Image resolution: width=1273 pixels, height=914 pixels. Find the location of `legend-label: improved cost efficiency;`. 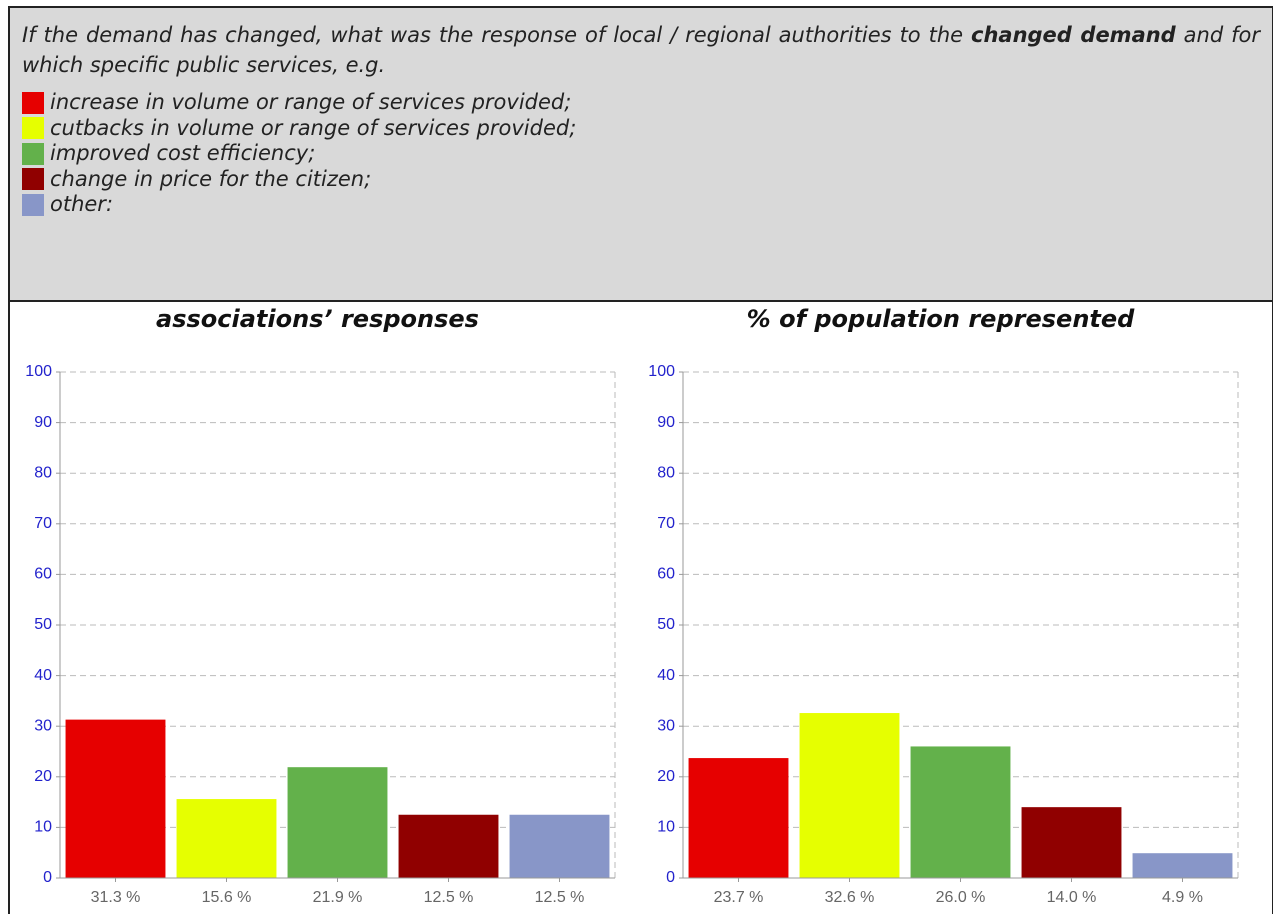

legend-label: improved cost efficiency; is located at coordinates (183, 153).